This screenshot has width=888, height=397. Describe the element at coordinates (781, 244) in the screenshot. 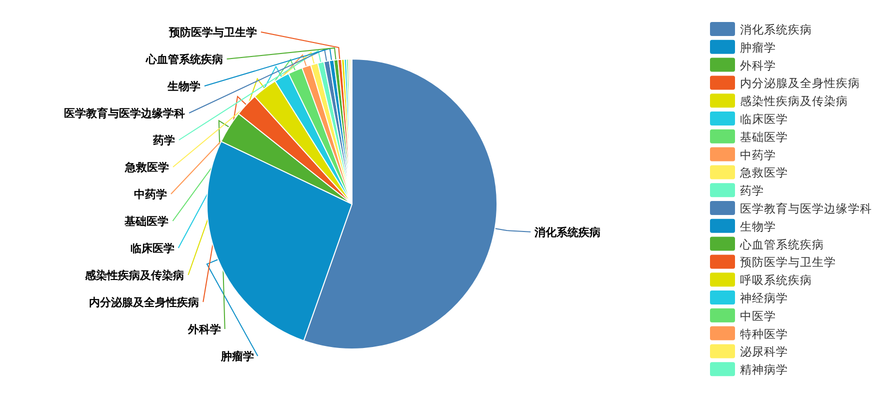

I see `legend-label: 心血管系统疾病` at that location.